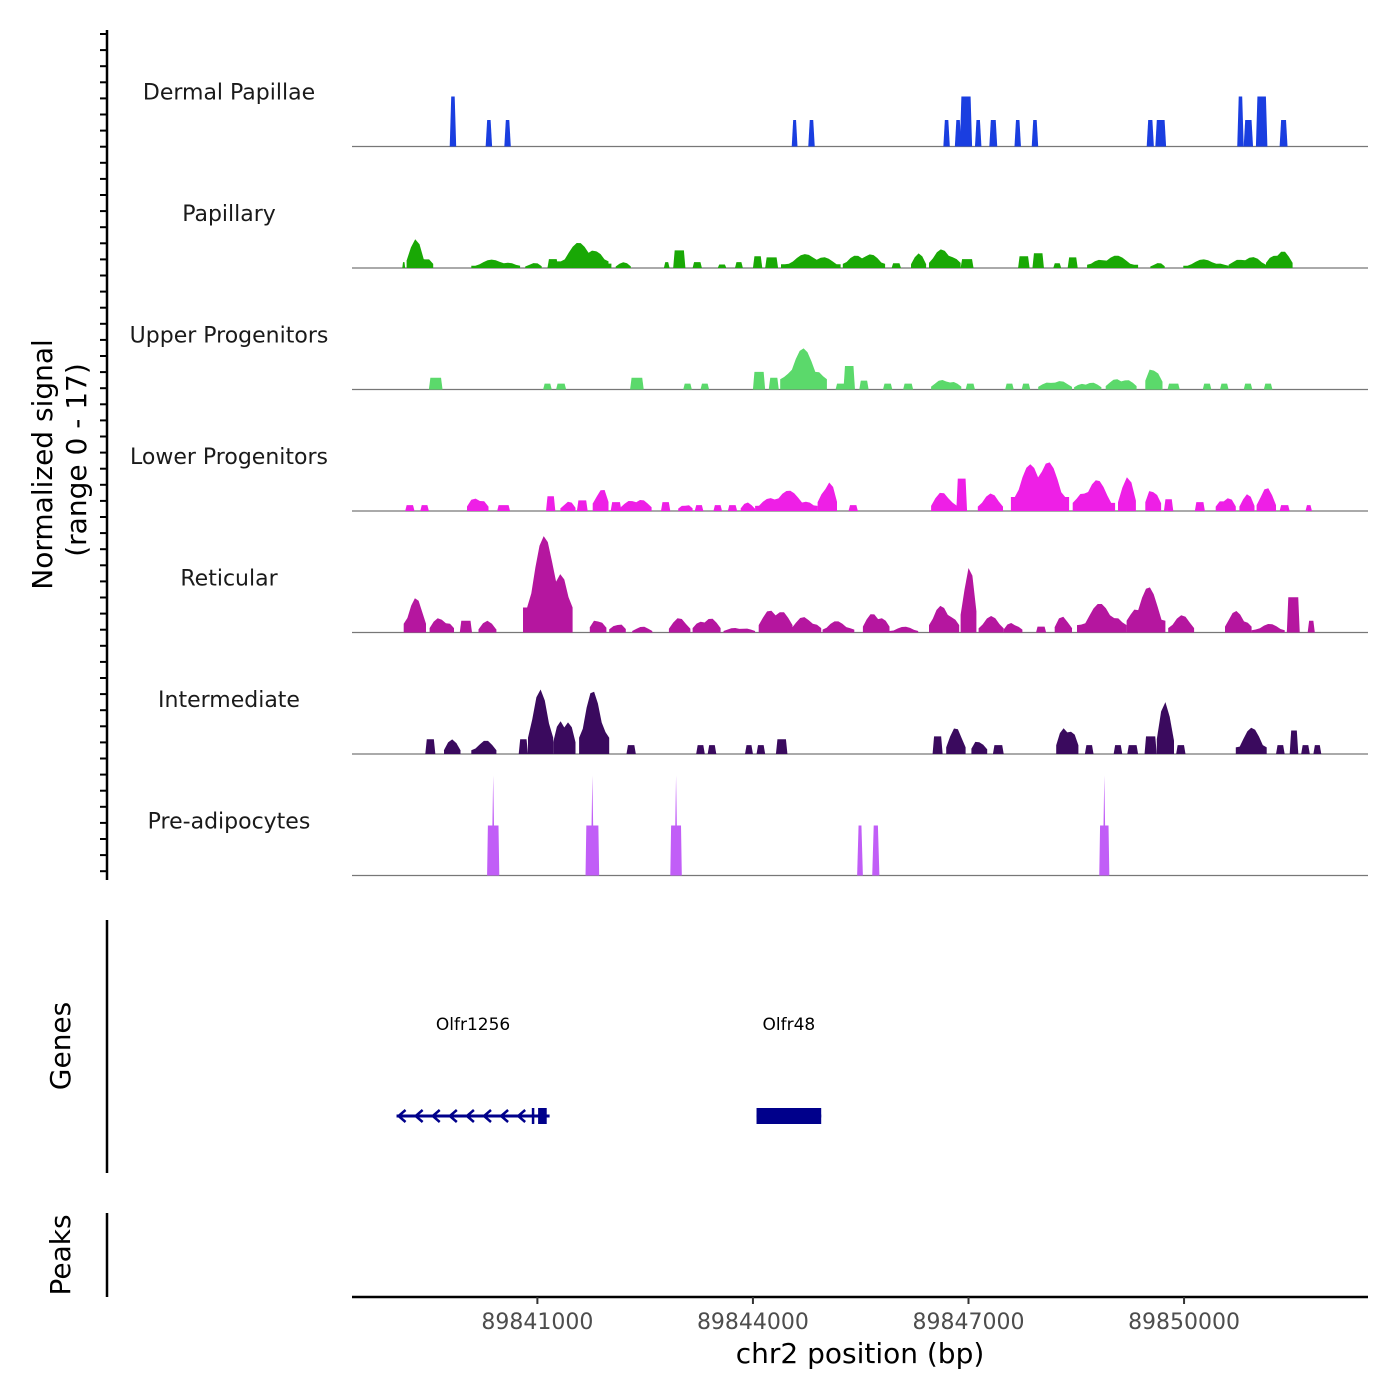 The height and width of the screenshot is (1400, 1400). Describe the element at coordinates (229, 457) in the screenshot. I see `track-label: Lower Progenitors` at that location.